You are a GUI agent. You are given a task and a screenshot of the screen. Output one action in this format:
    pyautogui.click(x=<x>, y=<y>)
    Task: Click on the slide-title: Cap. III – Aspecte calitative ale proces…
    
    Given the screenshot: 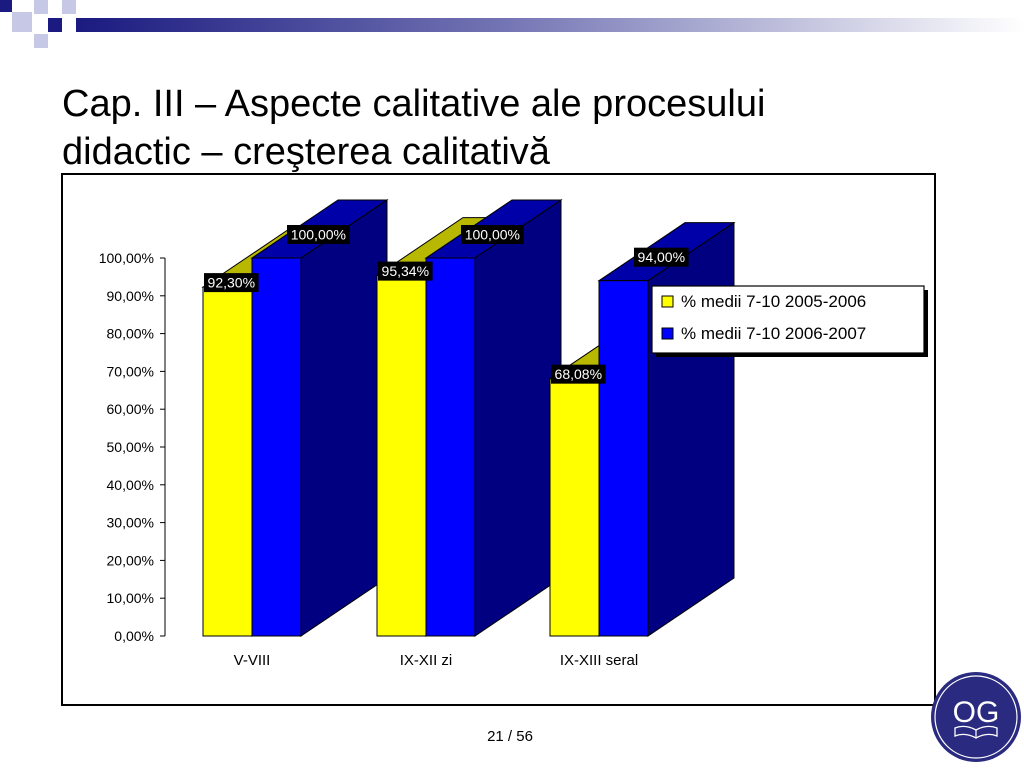 What is the action you would take?
    pyautogui.click(x=512, y=128)
    